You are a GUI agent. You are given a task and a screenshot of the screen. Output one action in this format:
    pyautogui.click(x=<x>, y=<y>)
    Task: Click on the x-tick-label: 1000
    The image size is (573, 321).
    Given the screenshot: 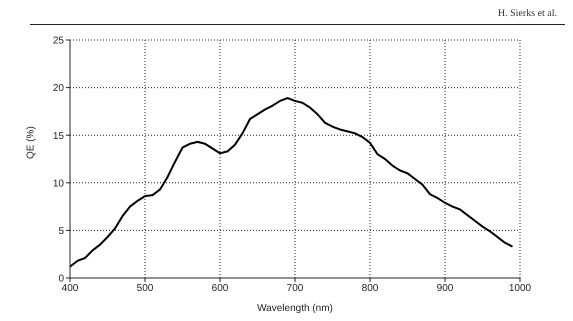 What is the action you would take?
    pyautogui.click(x=520, y=288)
    